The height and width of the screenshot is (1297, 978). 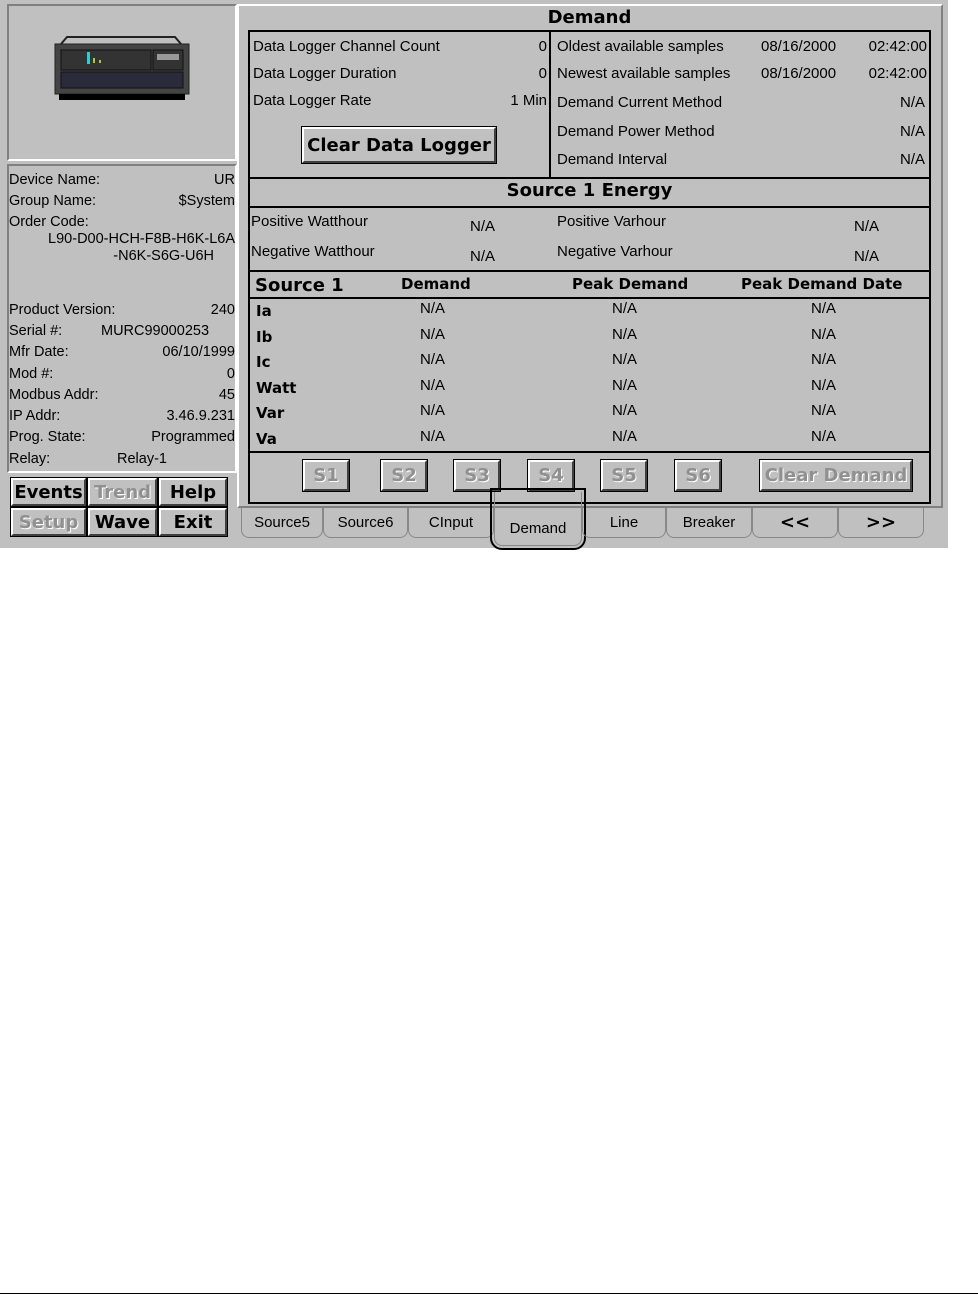 What do you see at coordinates (48, 522) in the screenshot?
I see `nav-button-setup: Setup` at bounding box center [48, 522].